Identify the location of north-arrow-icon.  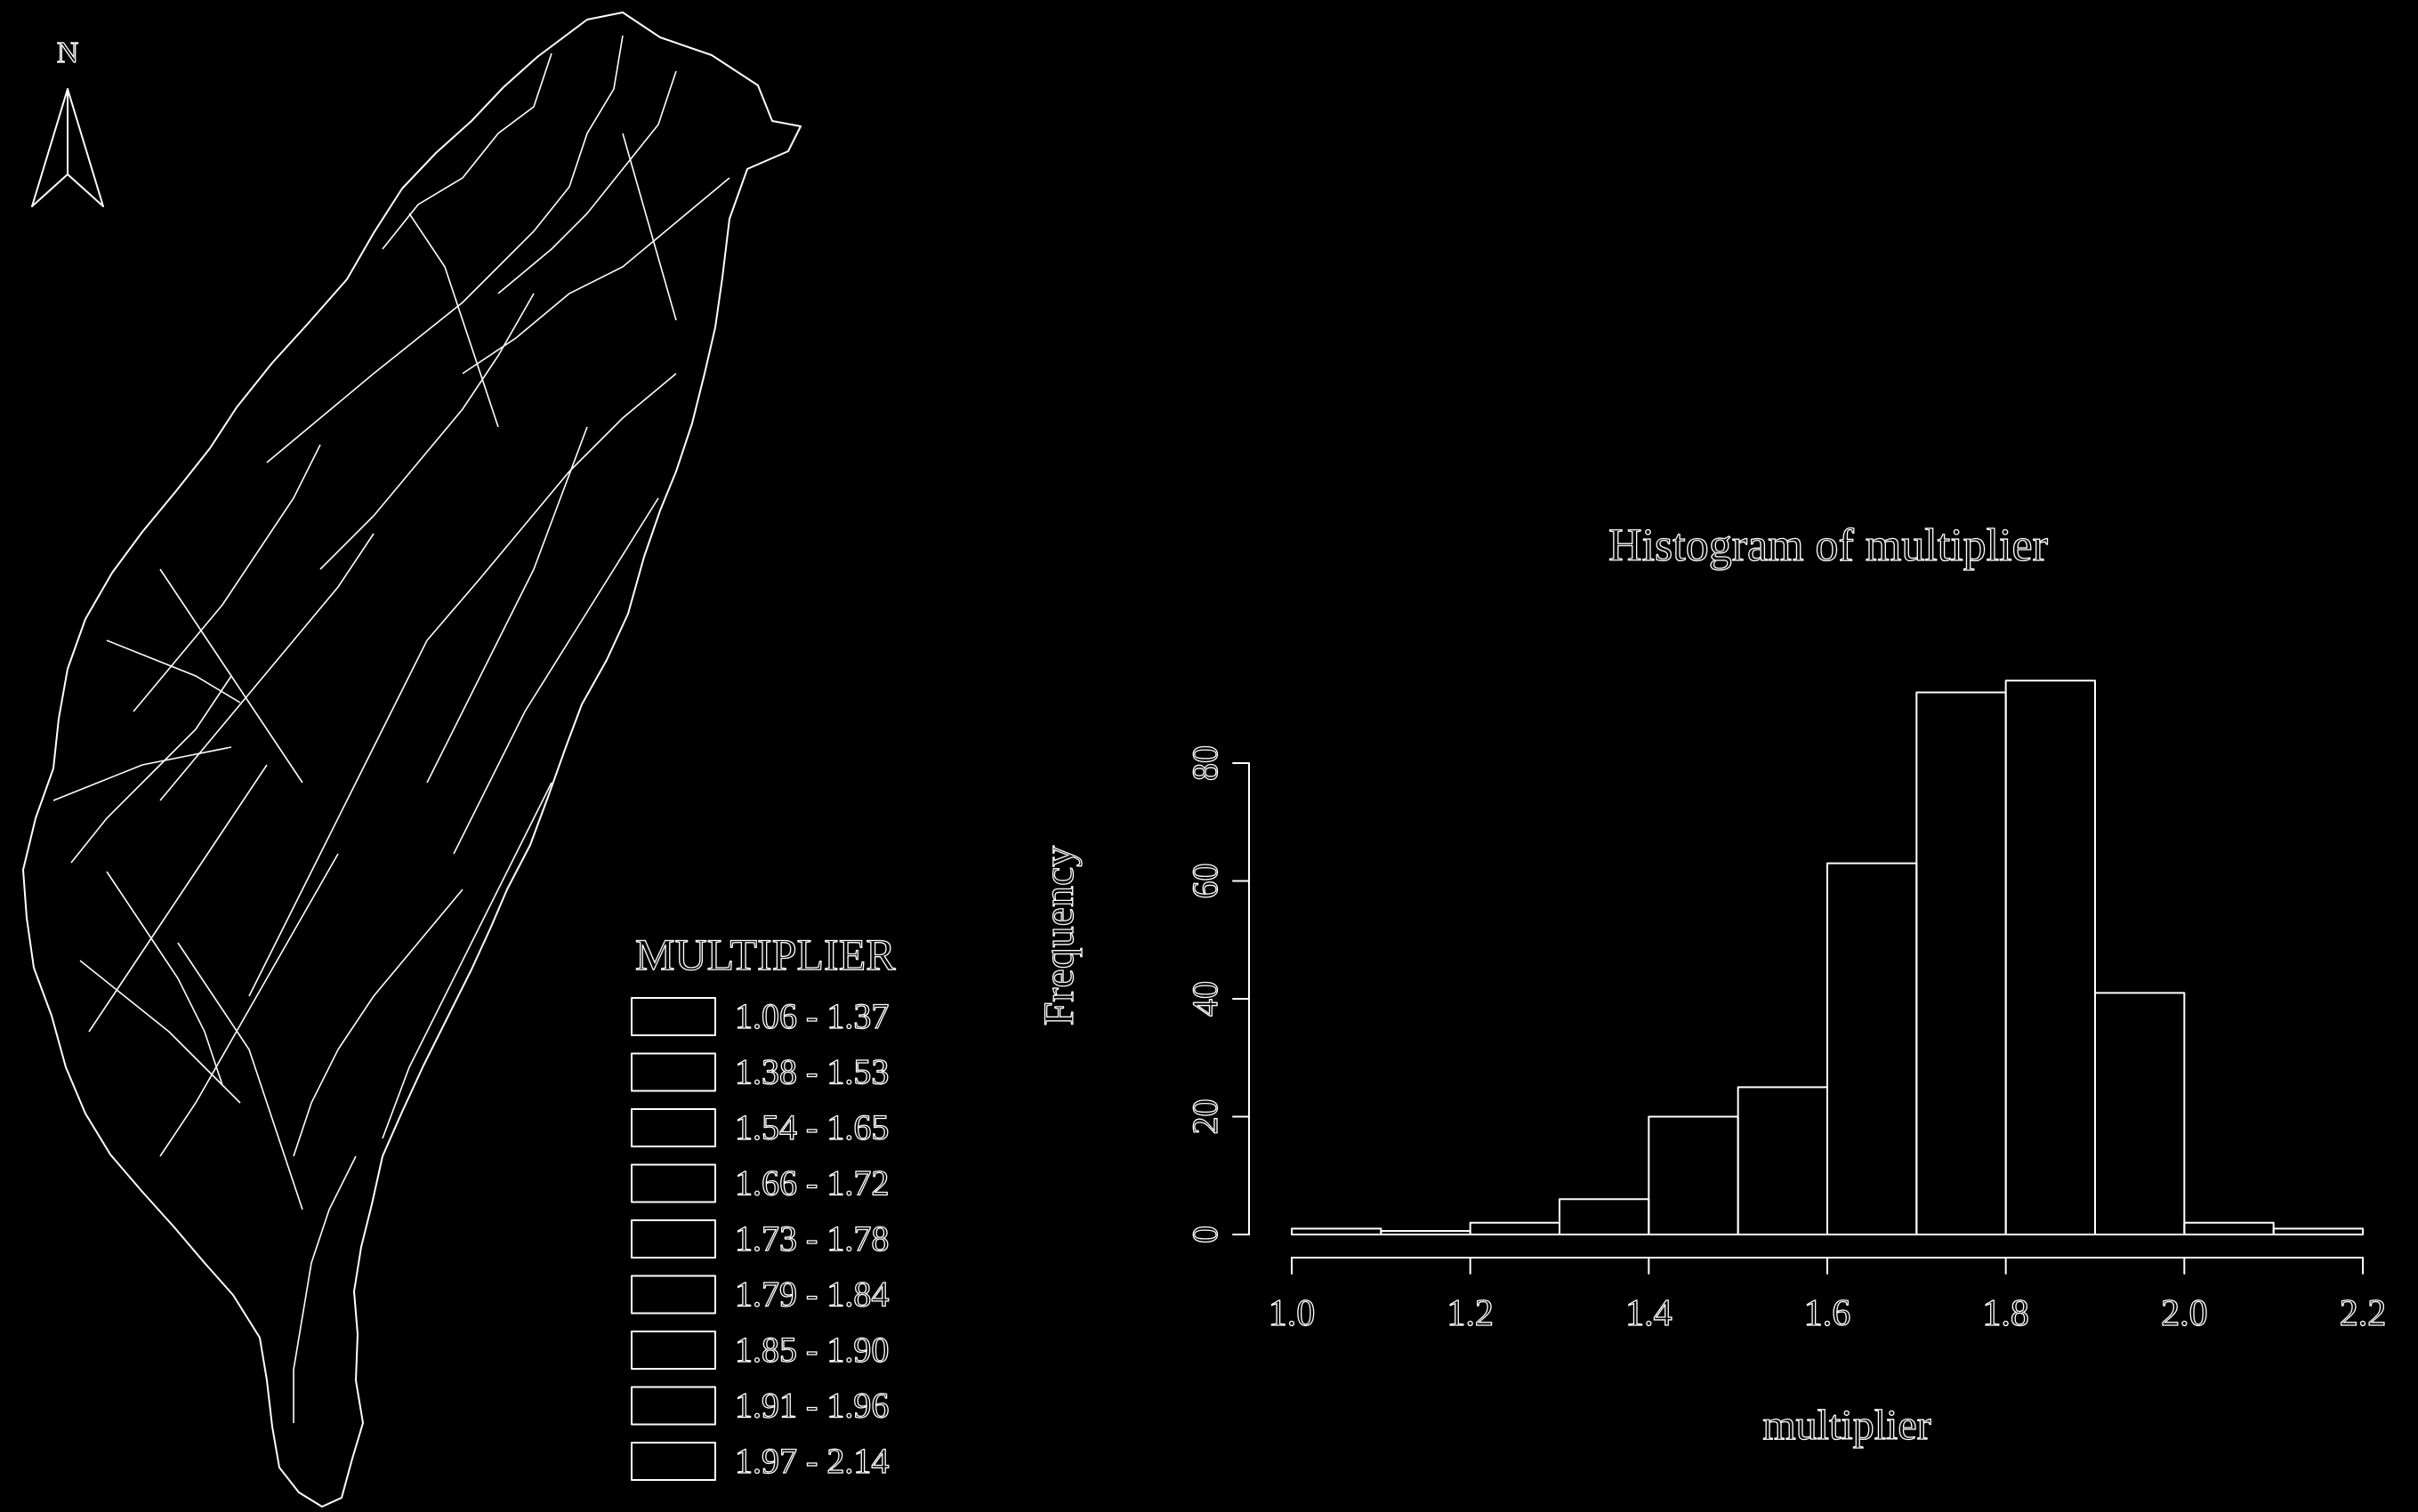
(67, 147).